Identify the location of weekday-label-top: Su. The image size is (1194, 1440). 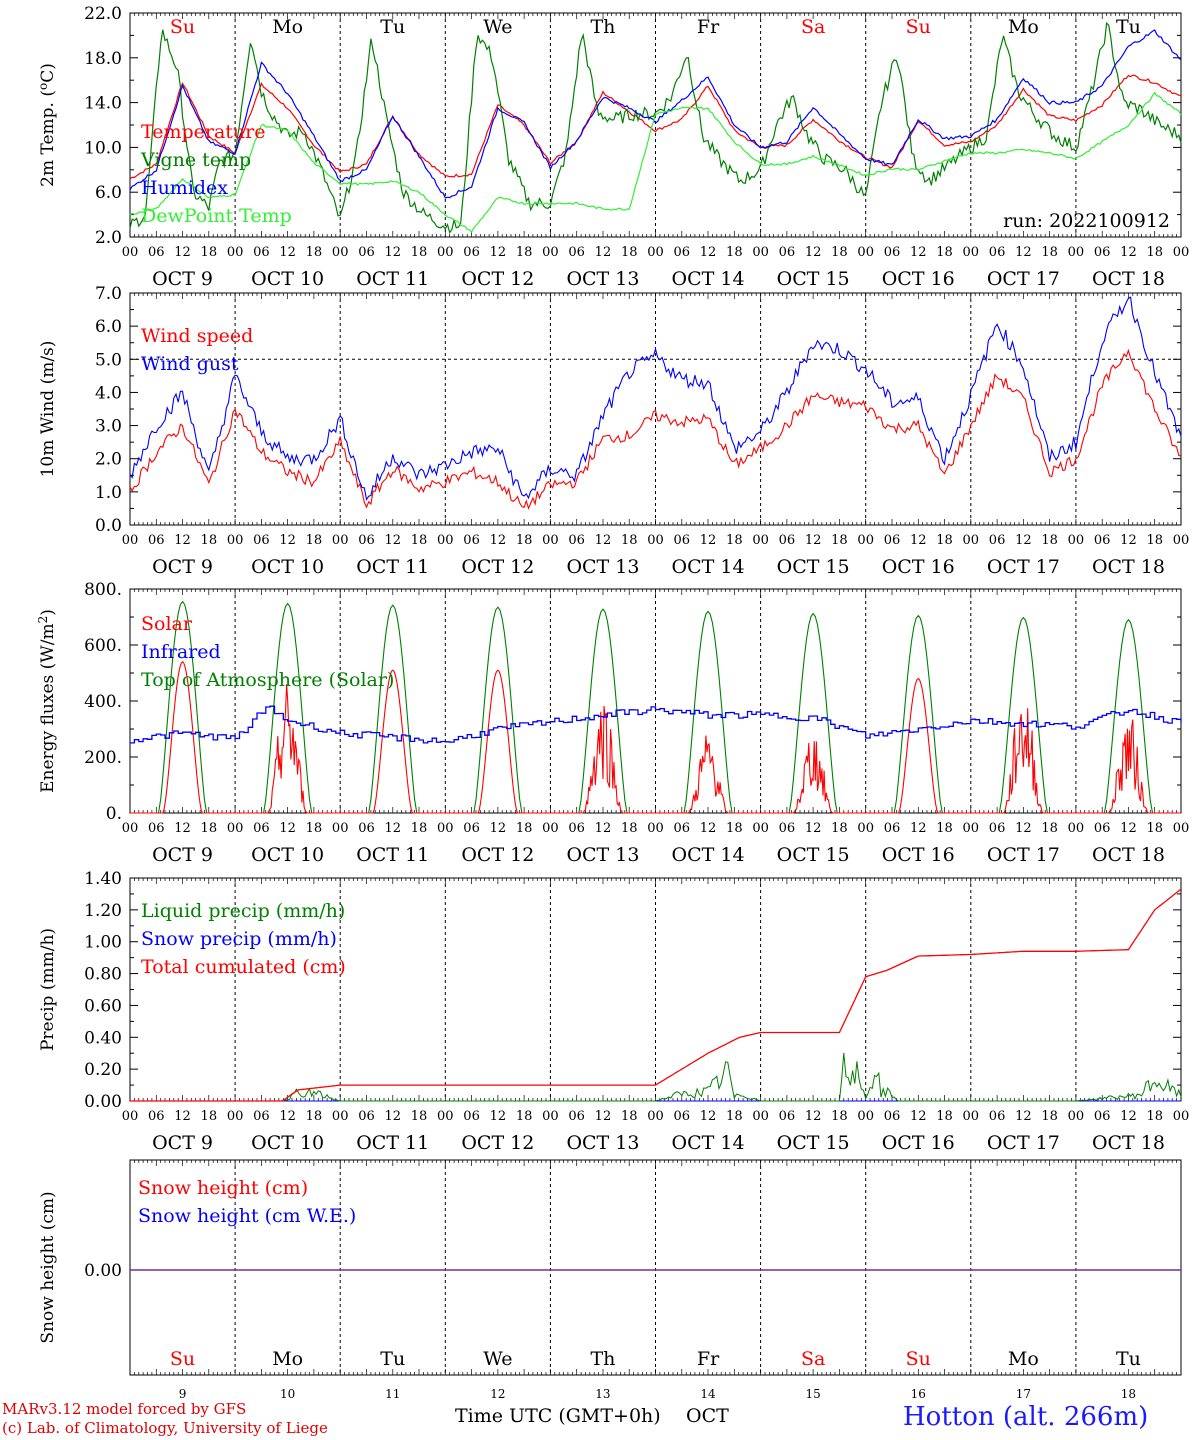
(182, 27).